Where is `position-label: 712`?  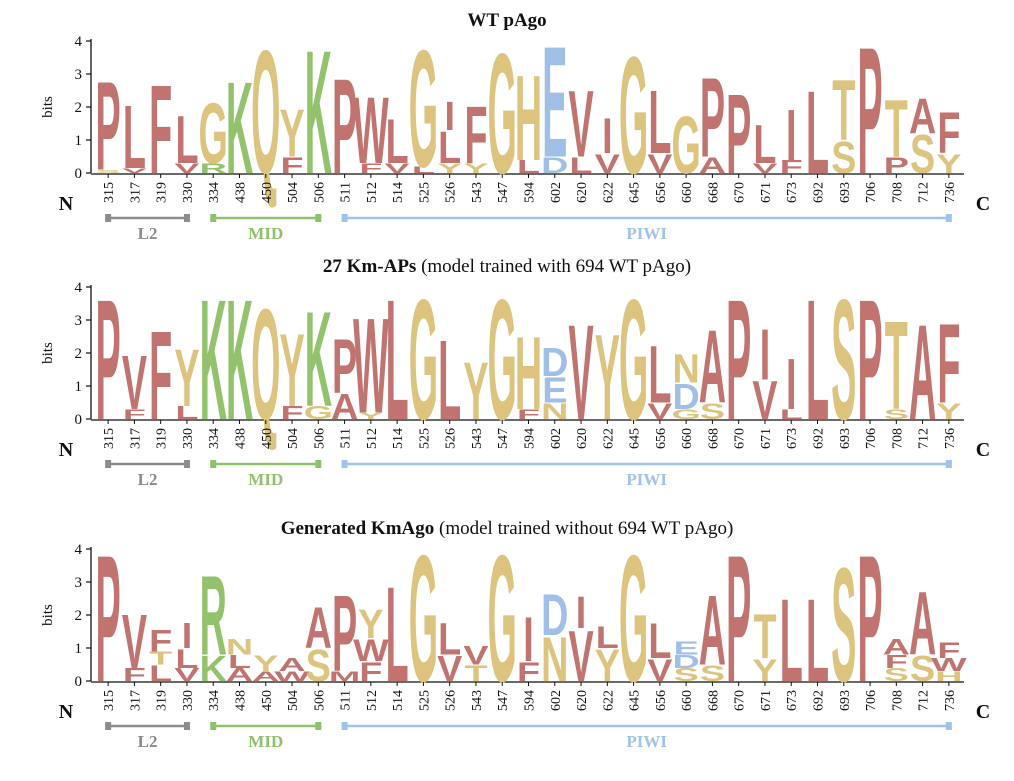 position-label: 712 is located at coordinates (924, 192).